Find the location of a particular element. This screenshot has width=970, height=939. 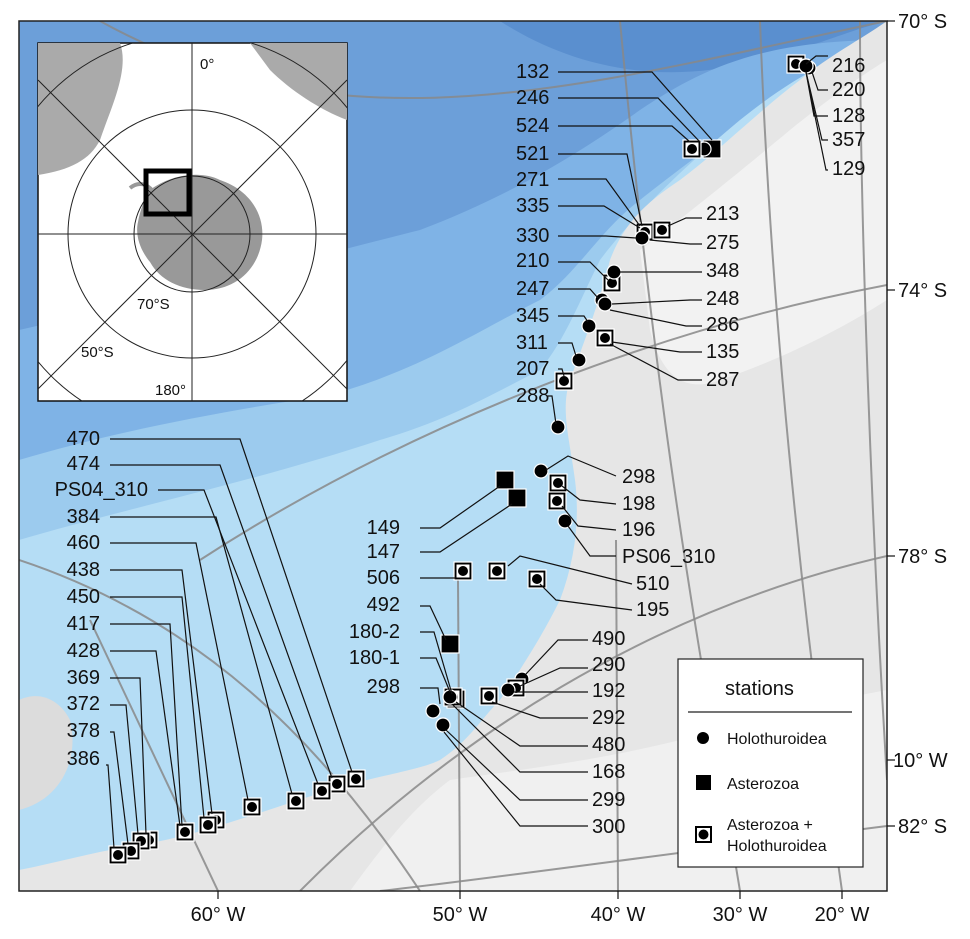

station-label-180-2: 180-2 is located at coordinates (374, 632).